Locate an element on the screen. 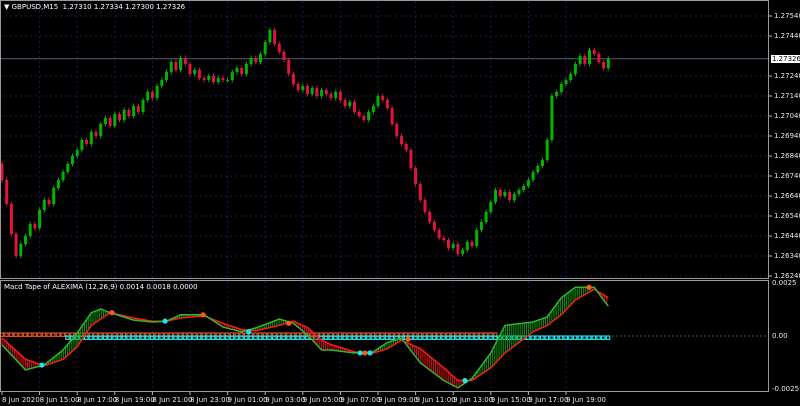 Image resolution: width=800 pixels, height=406 pixels. time-tick-label: 8 Jun 23:00 is located at coordinates (210, 400).